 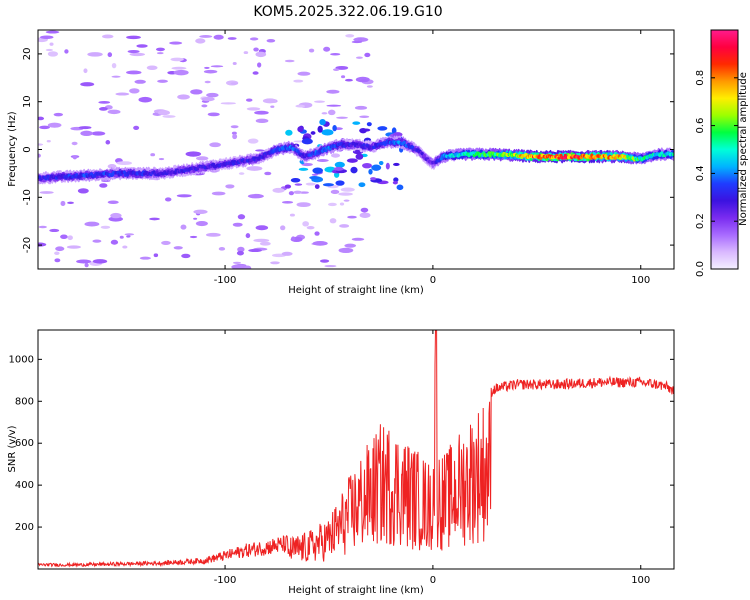 I want to click on y-tick-label: 600, so click(x=24, y=443).